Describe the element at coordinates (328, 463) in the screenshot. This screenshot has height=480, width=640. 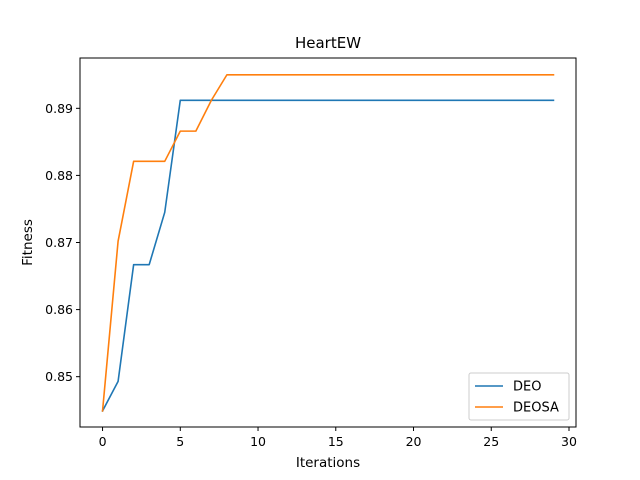
I see `x-axis-label: Iterations` at that location.